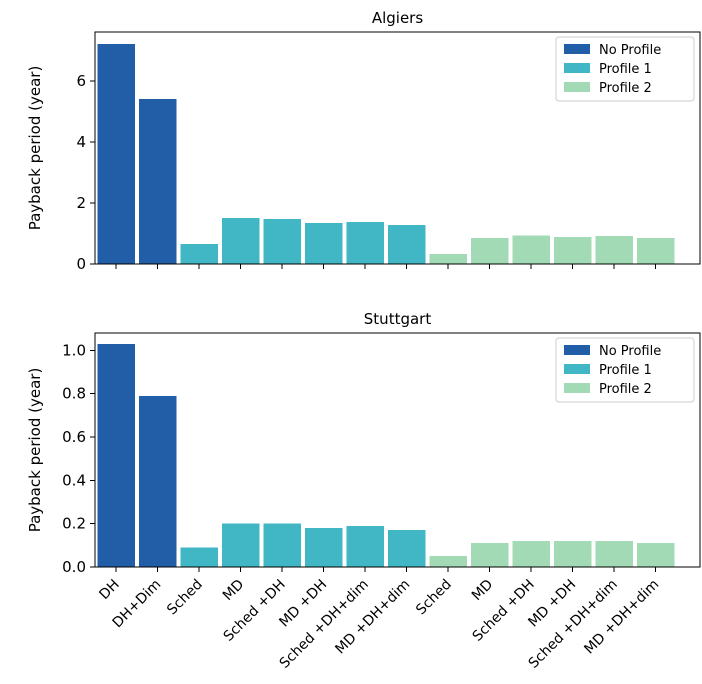 The width and height of the screenshot is (702, 684). What do you see at coordinates (74, 480) in the screenshot?
I see `y-tick-label: 0.4` at bounding box center [74, 480].